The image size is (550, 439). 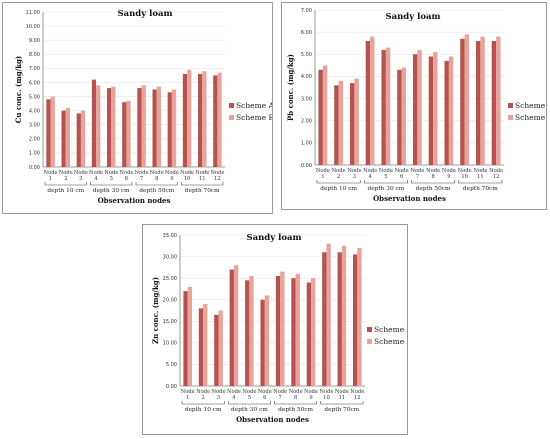 What do you see at coordinates (170, 236) in the screenshot?
I see `y-tick-label: 35.00` at bounding box center [170, 236].